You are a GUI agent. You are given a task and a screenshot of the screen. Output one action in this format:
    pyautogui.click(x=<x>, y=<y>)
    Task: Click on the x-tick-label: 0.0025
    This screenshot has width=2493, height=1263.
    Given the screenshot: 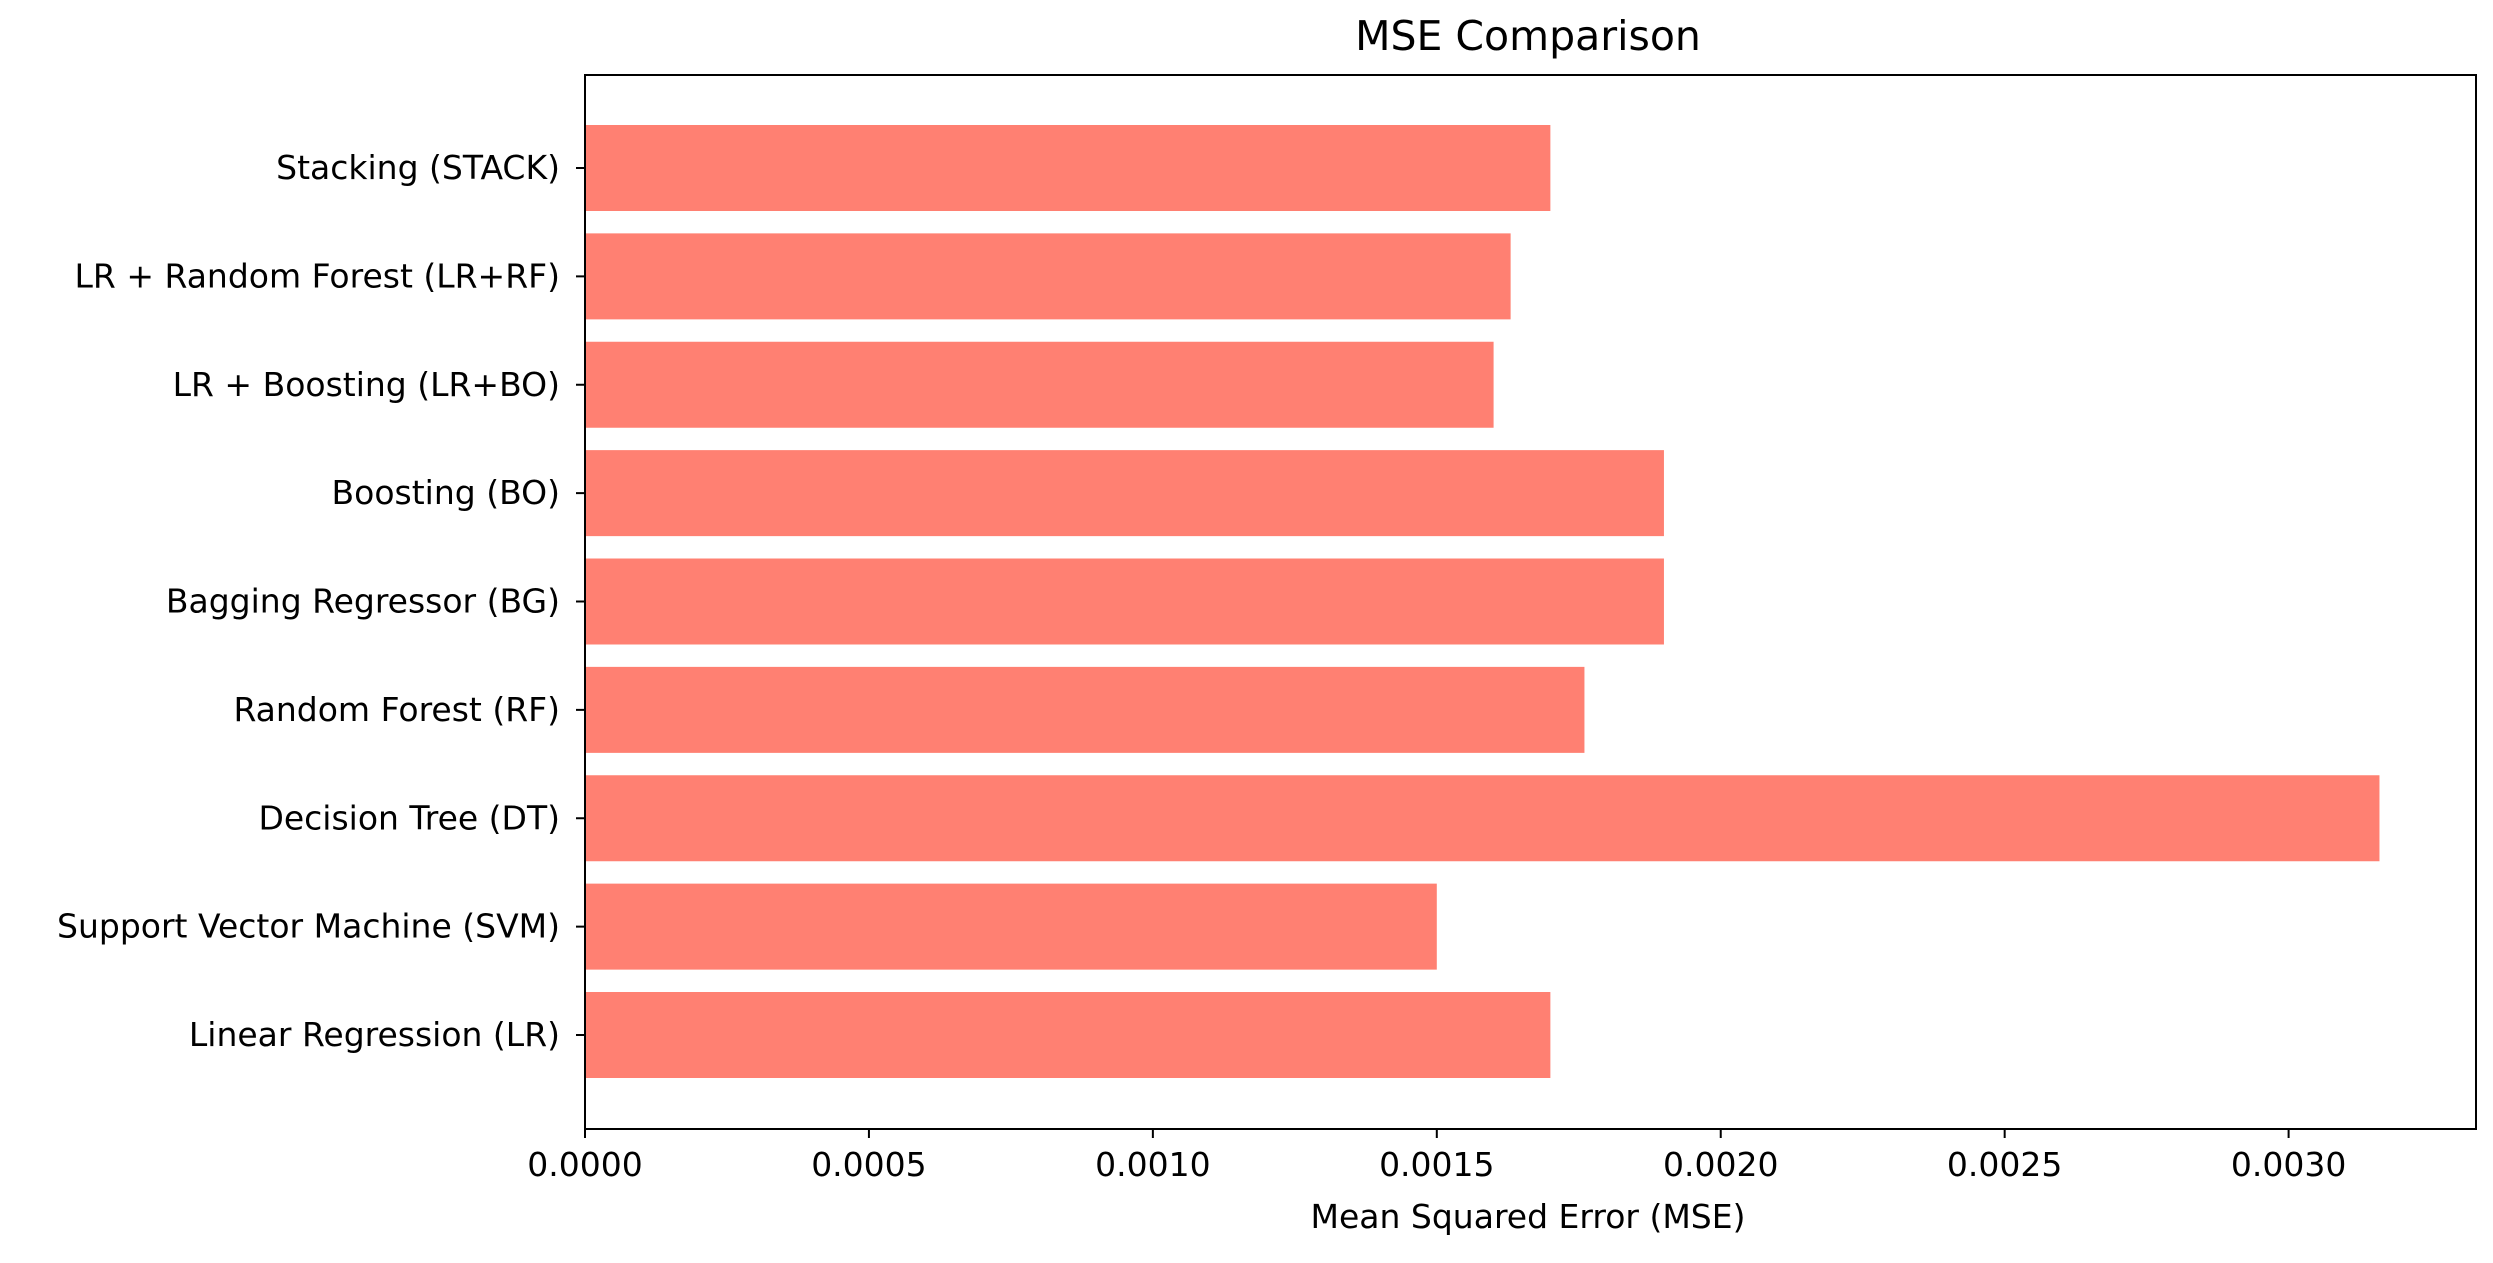 What is the action you would take?
    pyautogui.click(x=2004, y=1164)
    